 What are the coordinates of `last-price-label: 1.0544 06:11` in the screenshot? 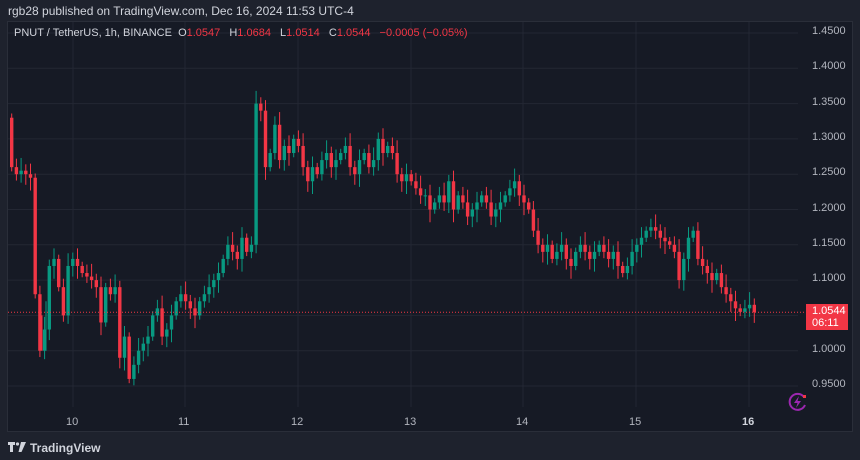 It's located at (827, 317).